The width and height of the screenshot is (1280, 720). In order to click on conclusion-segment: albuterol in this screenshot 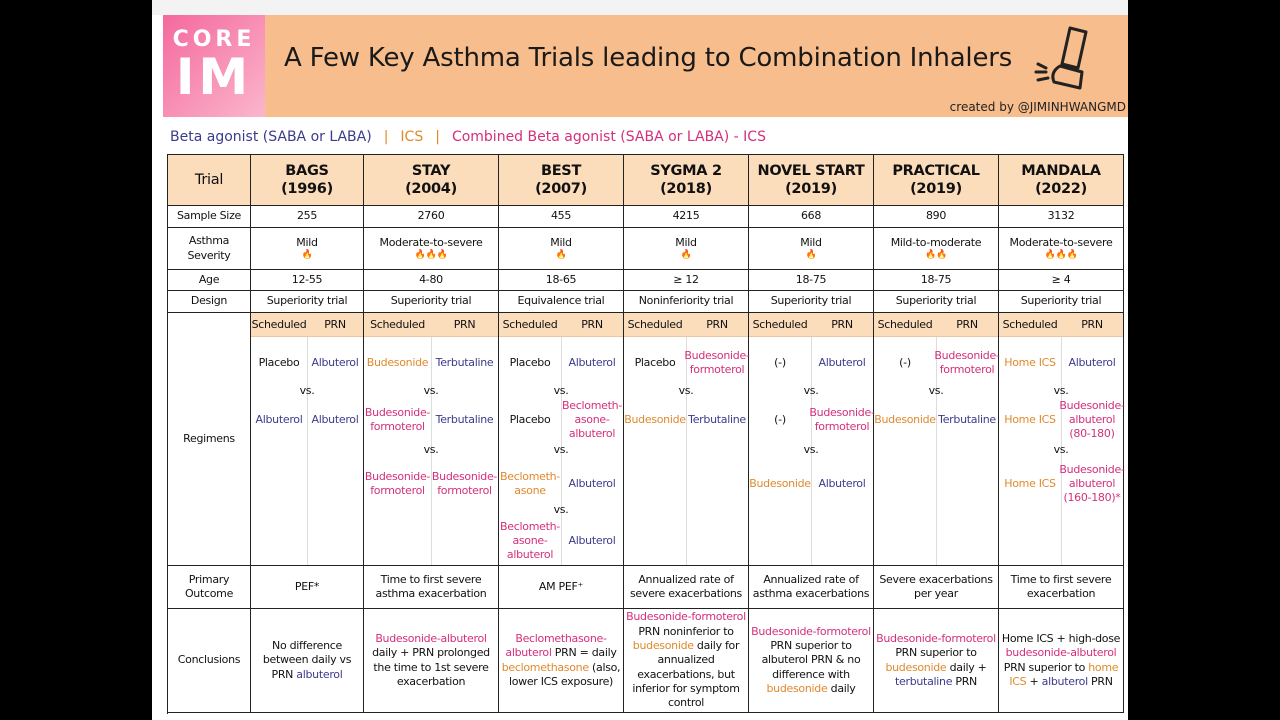, I will do `click(1065, 681)`.